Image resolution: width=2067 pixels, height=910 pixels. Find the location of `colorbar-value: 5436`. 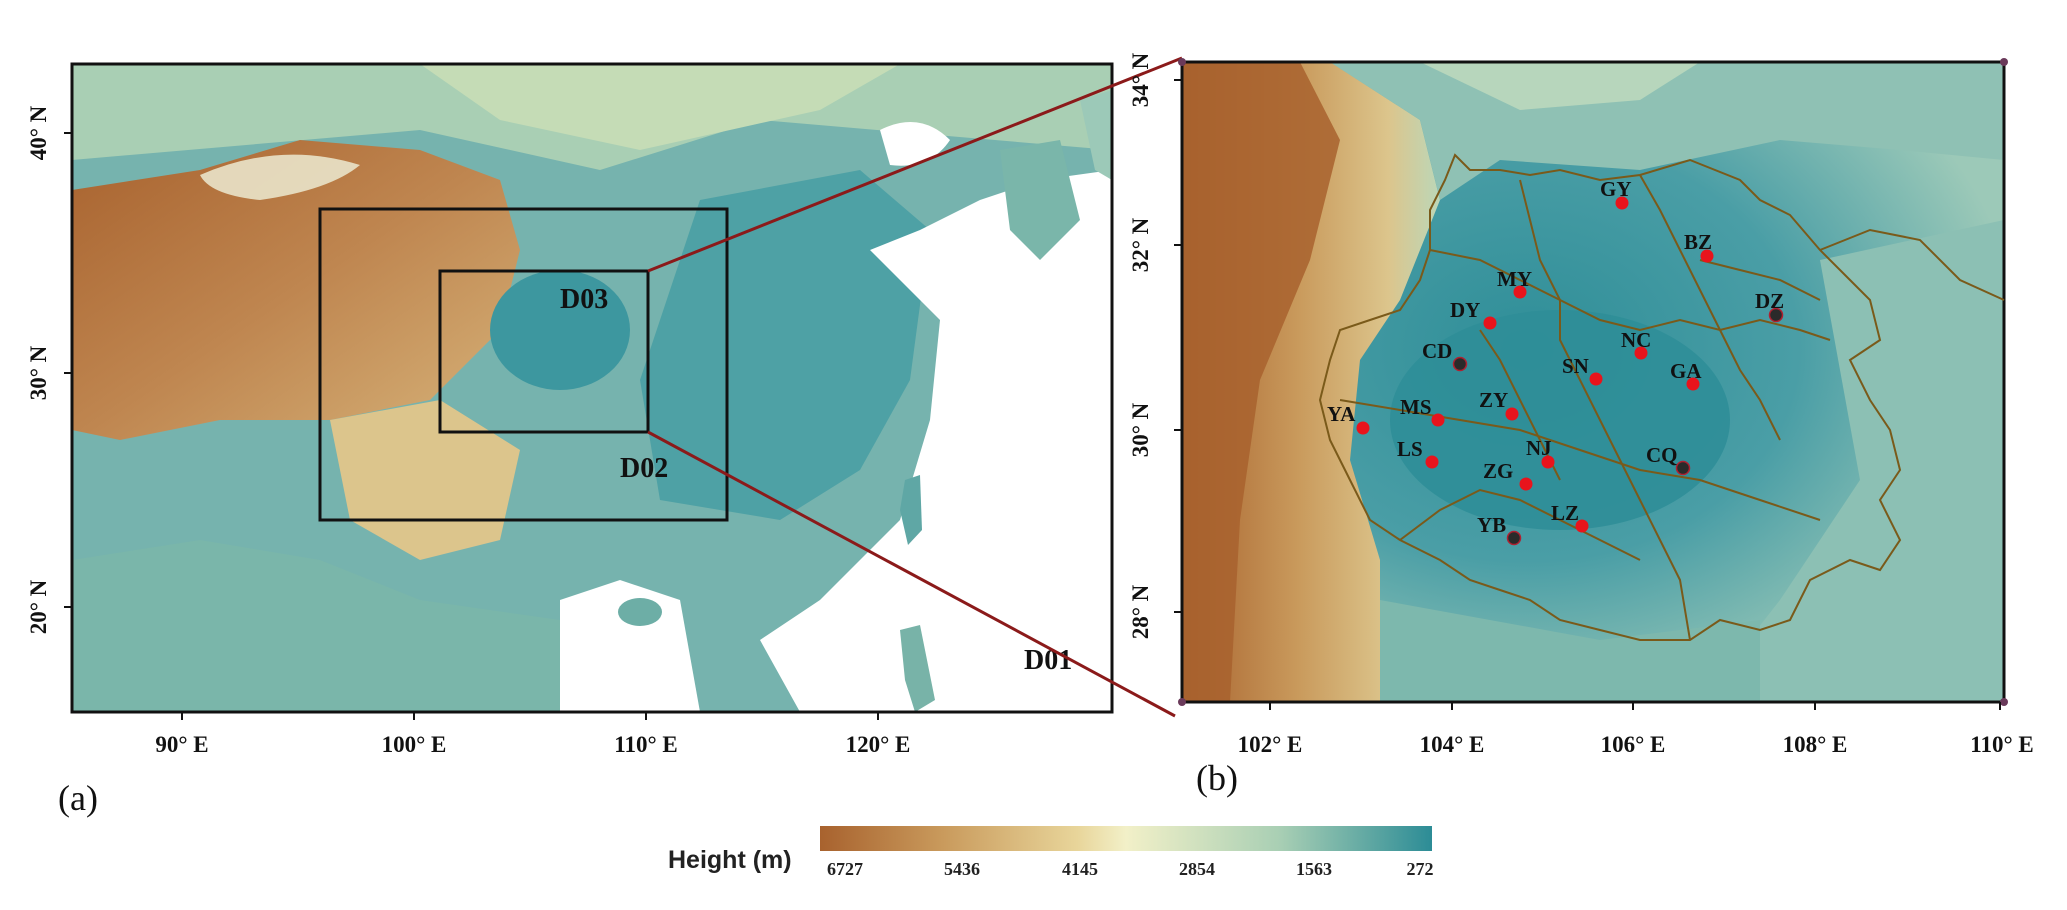

colorbar-value: 5436 is located at coordinates (962, 869).